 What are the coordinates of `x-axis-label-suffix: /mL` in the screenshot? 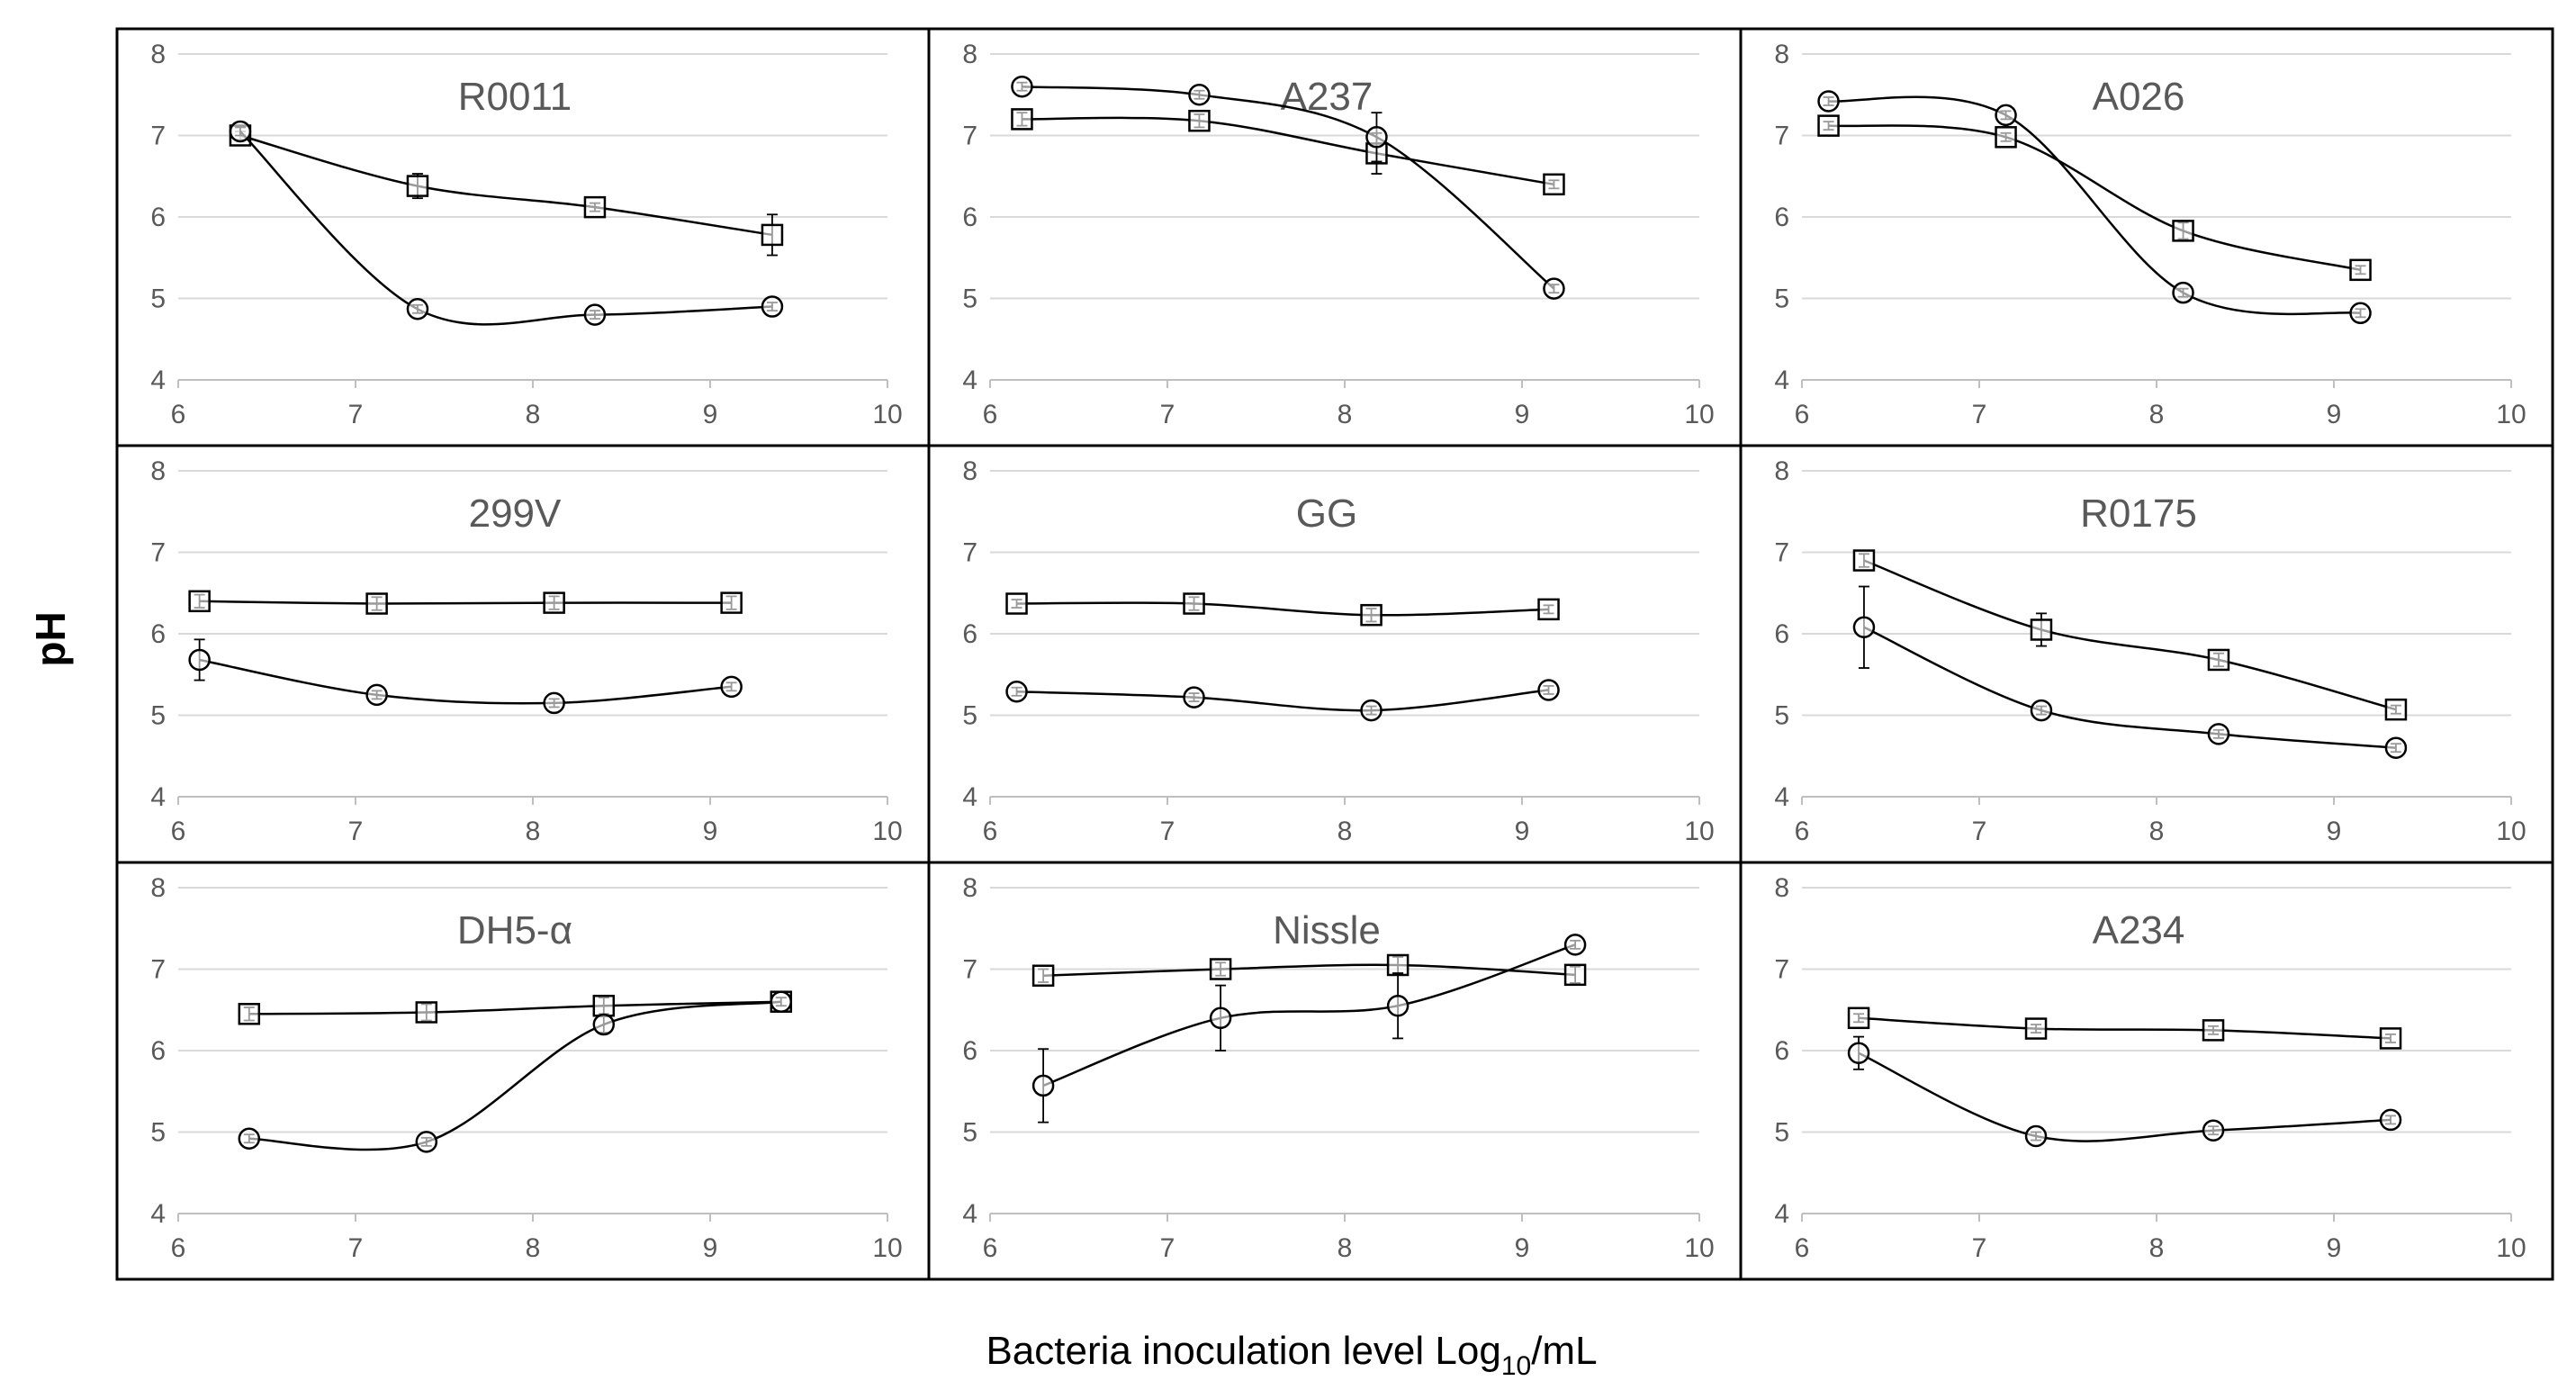 It's located at (1564, 1351).